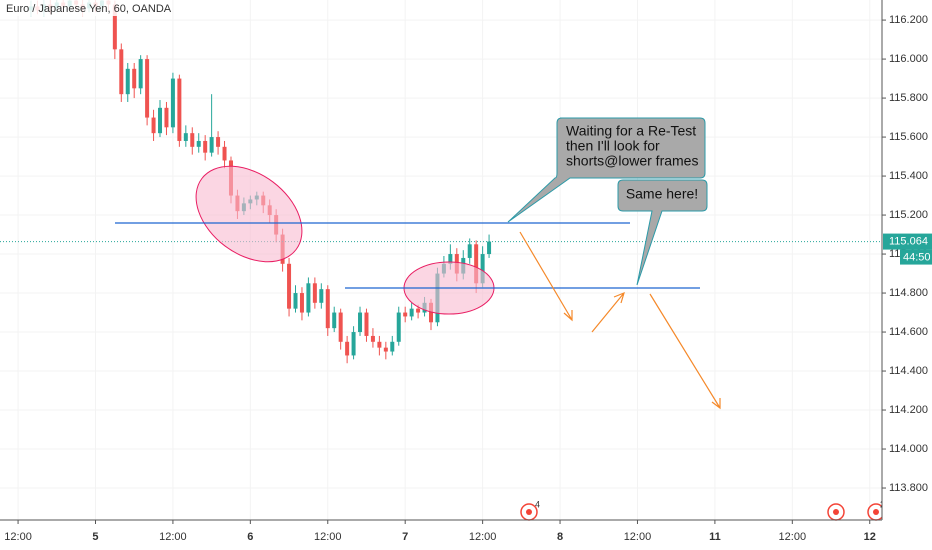 The width and height of the screenshot is (932, 550). What do you see at coordinates (908, 20) in the screenshot?
I see `y-tick-label: 116.200` at bounding box center [908, 20].